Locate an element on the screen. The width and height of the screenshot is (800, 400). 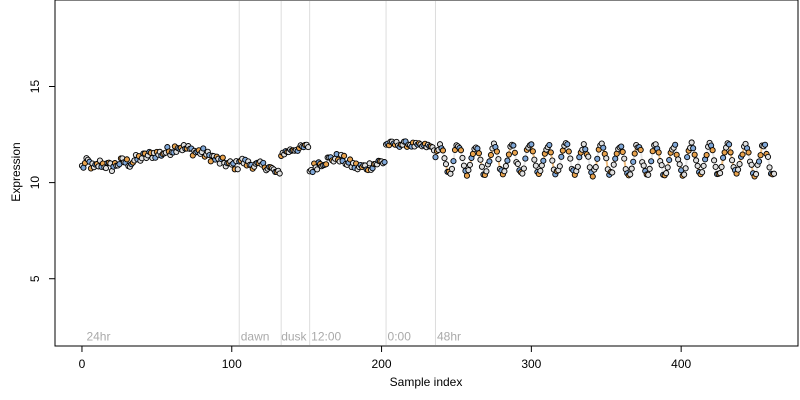
x-tick-label: 300 is located at coordinates (531, 364).